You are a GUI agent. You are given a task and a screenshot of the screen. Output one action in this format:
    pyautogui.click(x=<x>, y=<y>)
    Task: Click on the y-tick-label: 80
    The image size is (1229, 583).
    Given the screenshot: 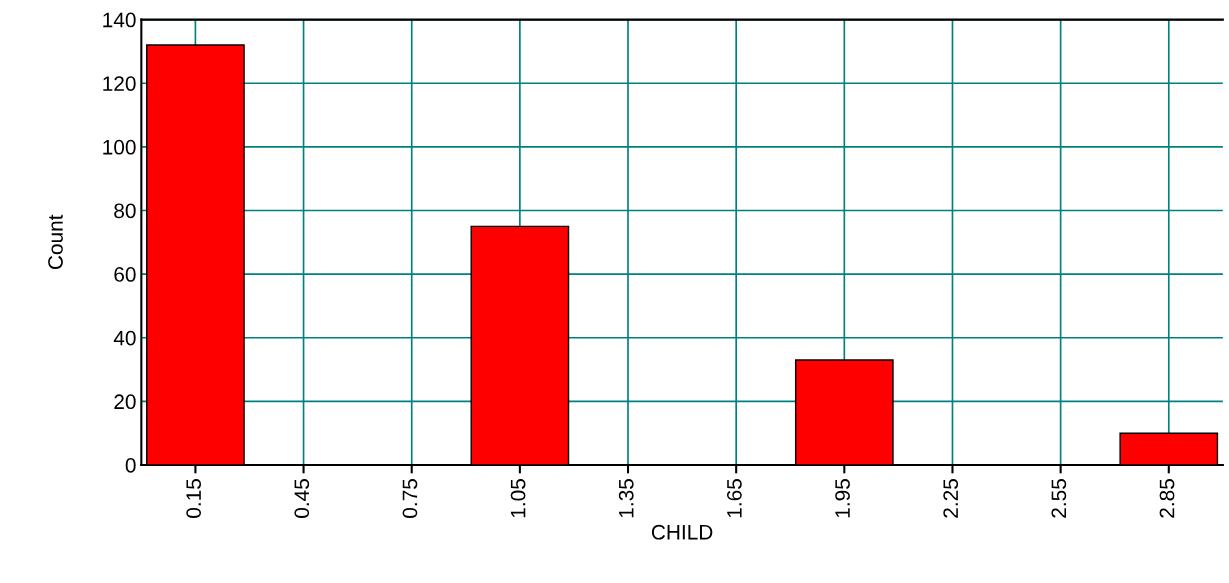 What is the action you would take?
    pyautogui.click(x=125, y=211)
    